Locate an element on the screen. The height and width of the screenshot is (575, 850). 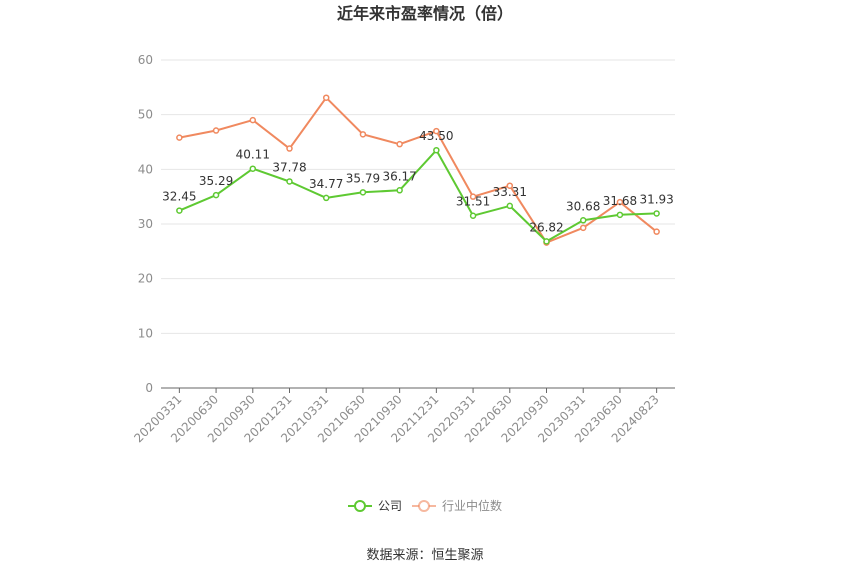
legend-label-company: 公司 is located at coordinates (390, 506).